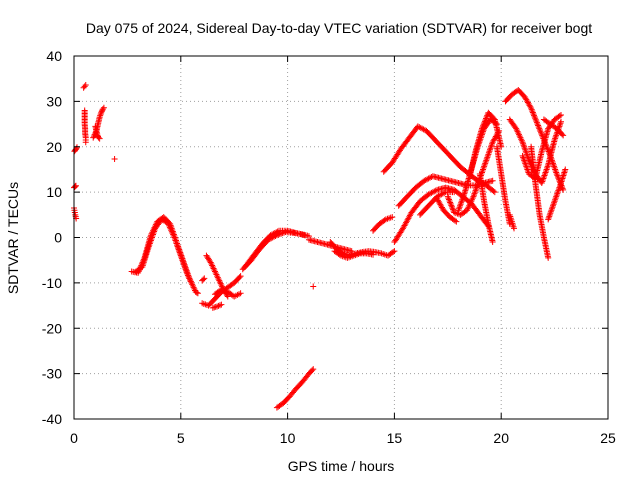 This screenshot has width=640, height=480. I want to click on series-t0-b, so click(75, 186).